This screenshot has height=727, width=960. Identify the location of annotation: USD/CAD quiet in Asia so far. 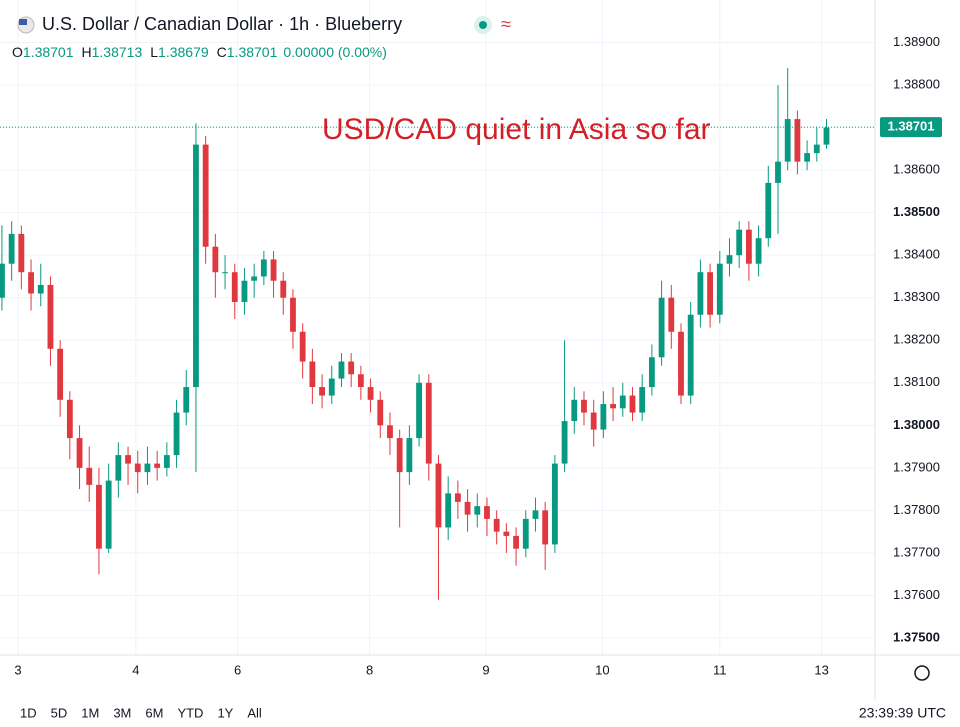
(516, 129).